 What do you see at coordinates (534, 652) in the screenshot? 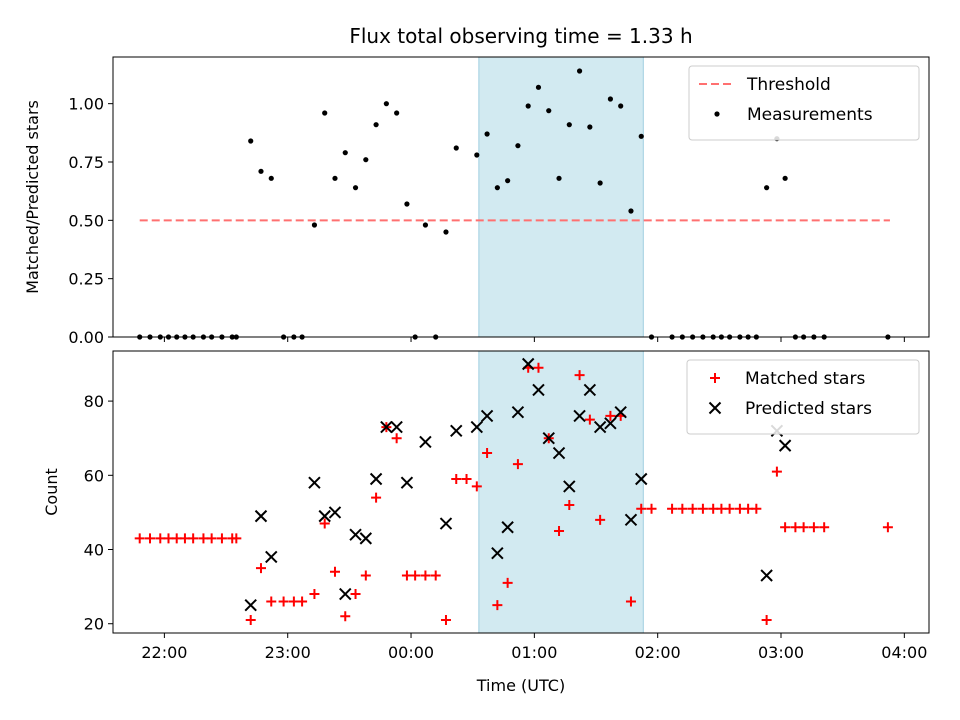
I see `x-tick-label: 01:00` at bounding box center [534, 652].